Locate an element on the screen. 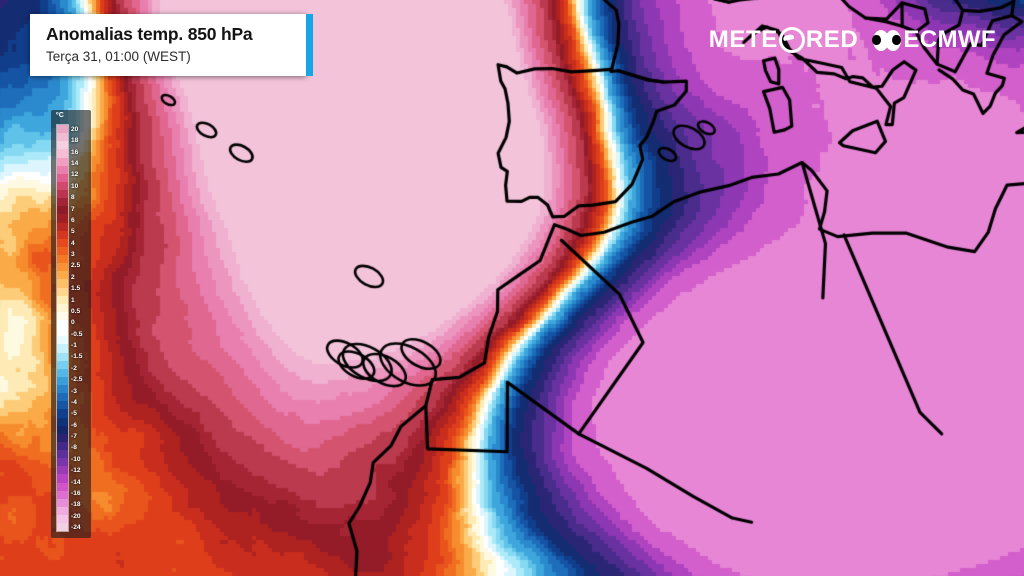 This screenshot has width=1024, height=576. meteored-logo-text-pre: METE is located at coordinates (743, 39).